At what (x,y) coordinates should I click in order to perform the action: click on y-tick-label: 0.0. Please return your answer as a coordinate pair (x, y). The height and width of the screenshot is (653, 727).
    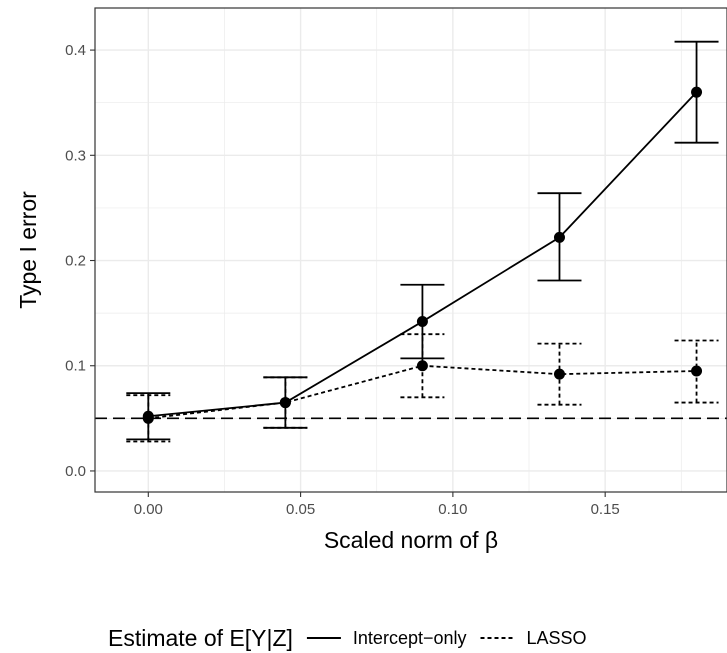
    Looking at the image, I should click on (75, 471).